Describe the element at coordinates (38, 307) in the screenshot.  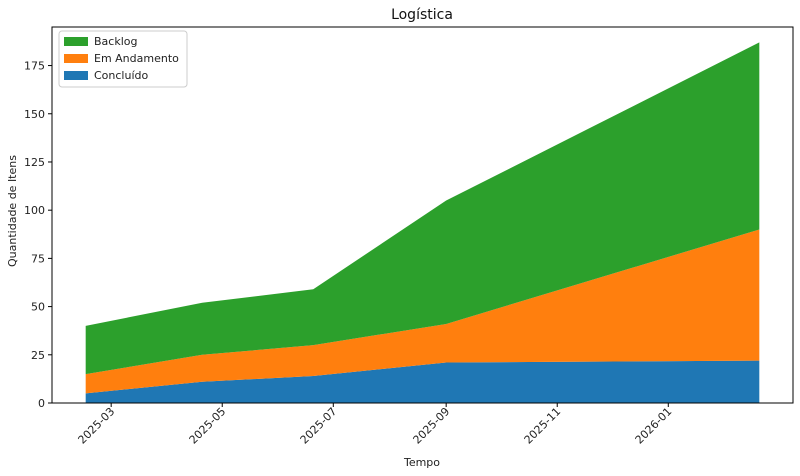
I see `y-tick-label: 50` at that location.